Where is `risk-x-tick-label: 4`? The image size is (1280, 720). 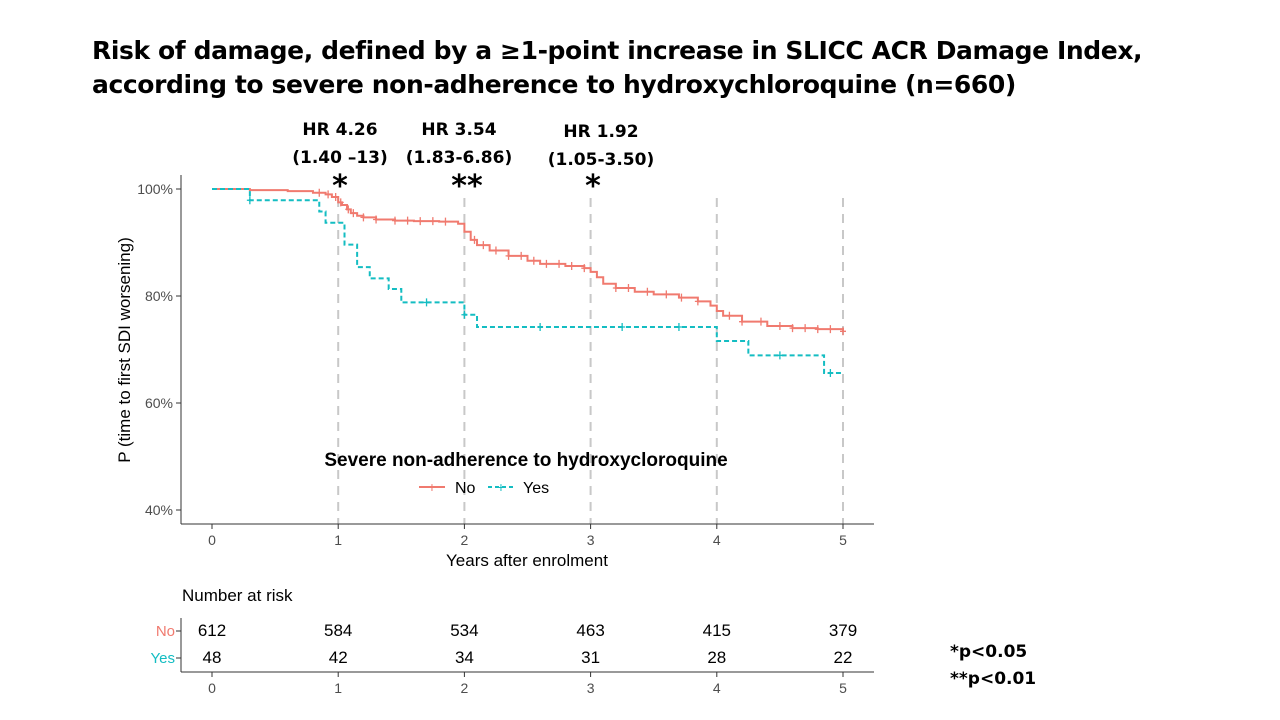 risk-x-tick-label: 4 is located at coordinates (717, 688).